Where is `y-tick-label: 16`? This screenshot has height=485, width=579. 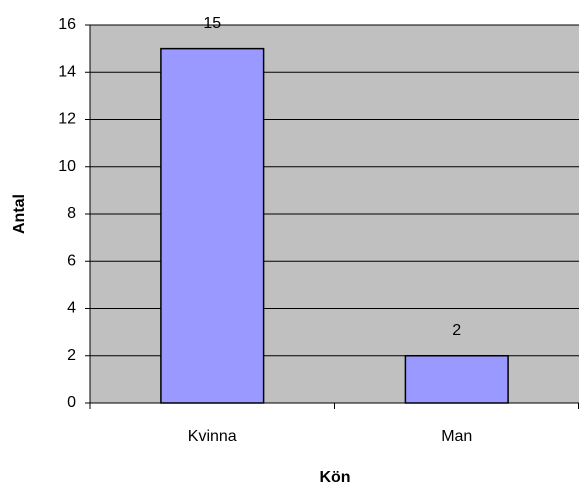
y-tick-label: 16 is located at coordinates (67, 24).